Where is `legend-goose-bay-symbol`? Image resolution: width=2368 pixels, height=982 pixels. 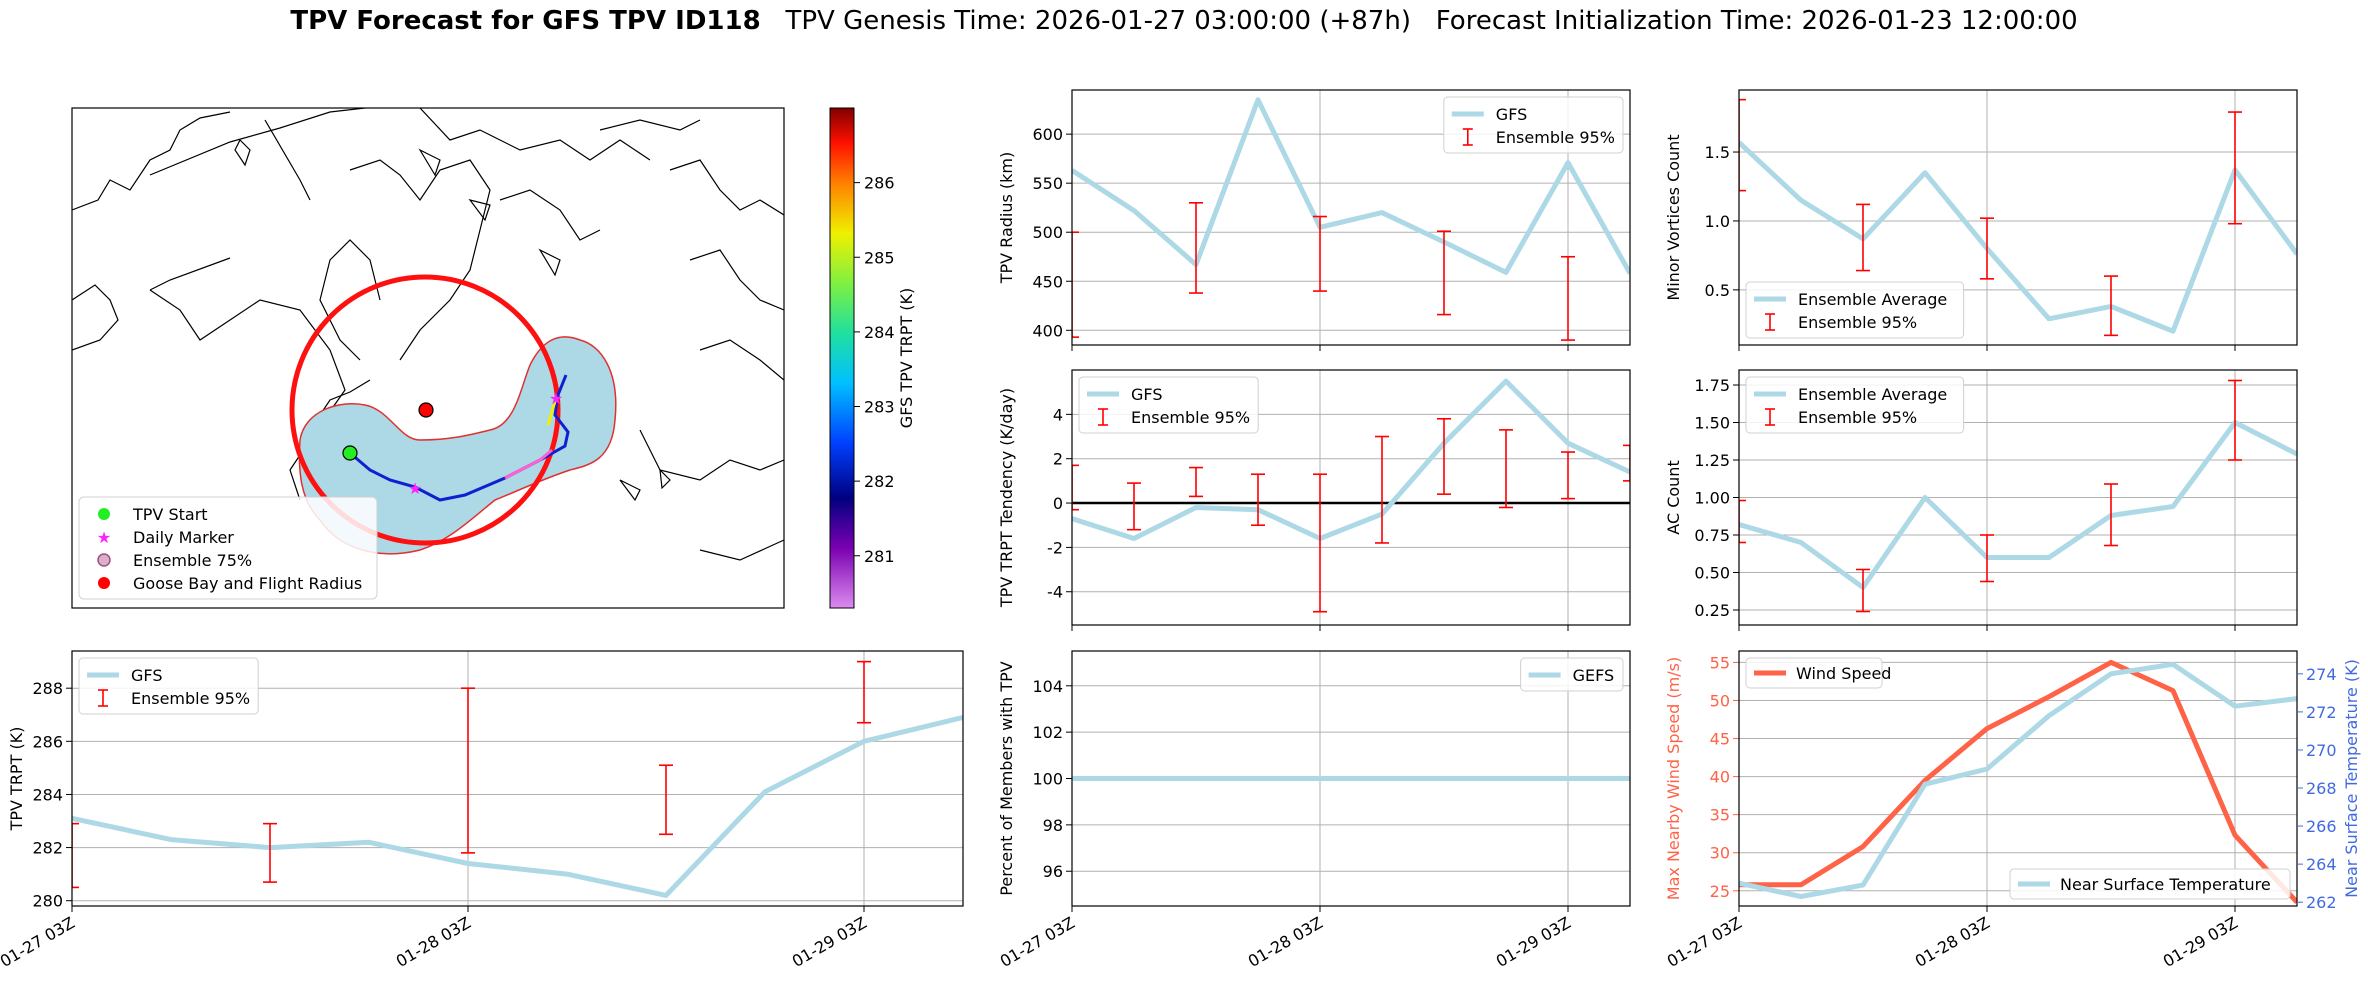
legend-goose-bay-symbol is located at coordinates (104, 583).